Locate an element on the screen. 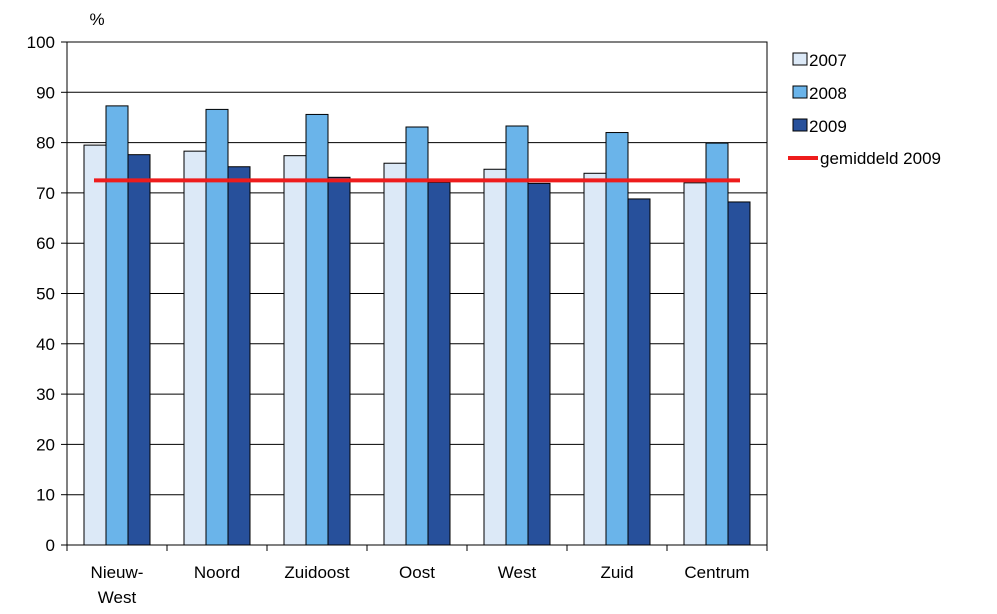  x-category-label: Noord is located at coordinates (217, 572).